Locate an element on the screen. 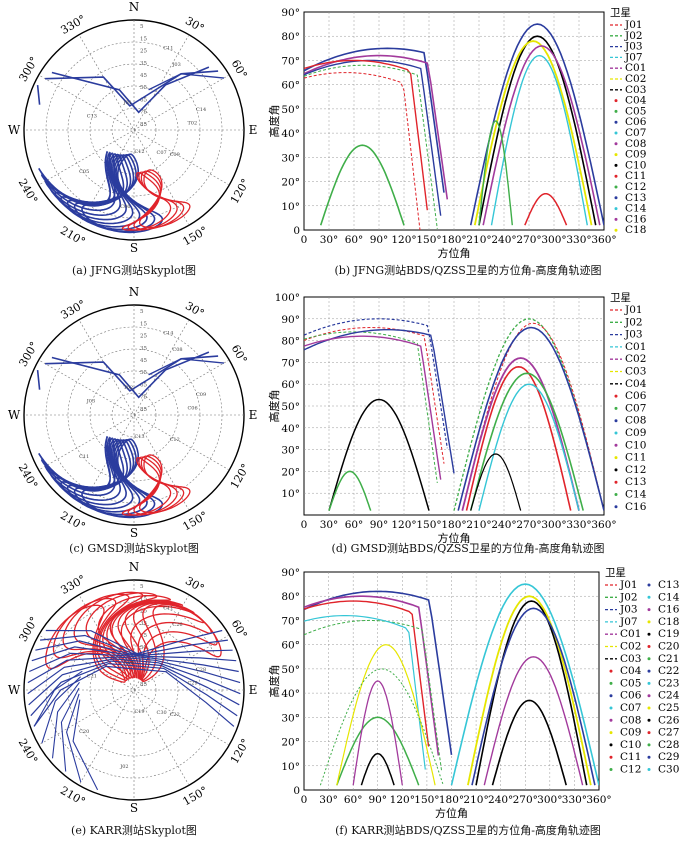 Image resolution: width=700 pixels, height=844 pixels. chart-series is located at coordinates (451, 684).